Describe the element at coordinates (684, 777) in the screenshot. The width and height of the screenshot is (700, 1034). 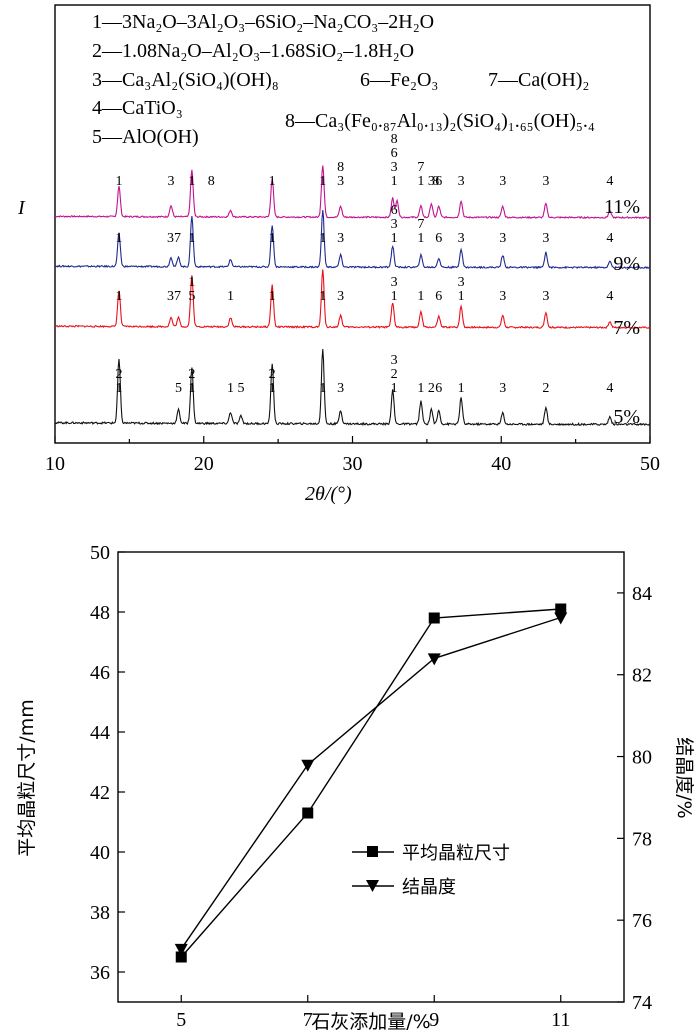
I see `right-y-label: 结晶度/%` at that location.